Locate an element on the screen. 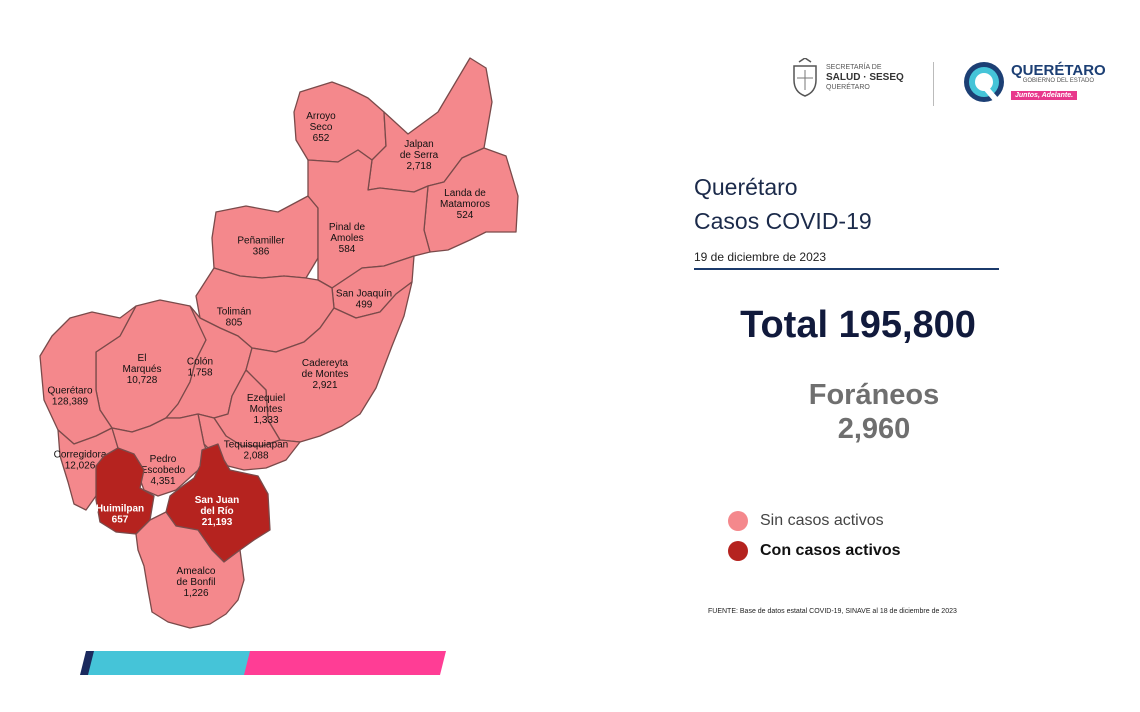  logo-divider is located at coordinates (933, 84).